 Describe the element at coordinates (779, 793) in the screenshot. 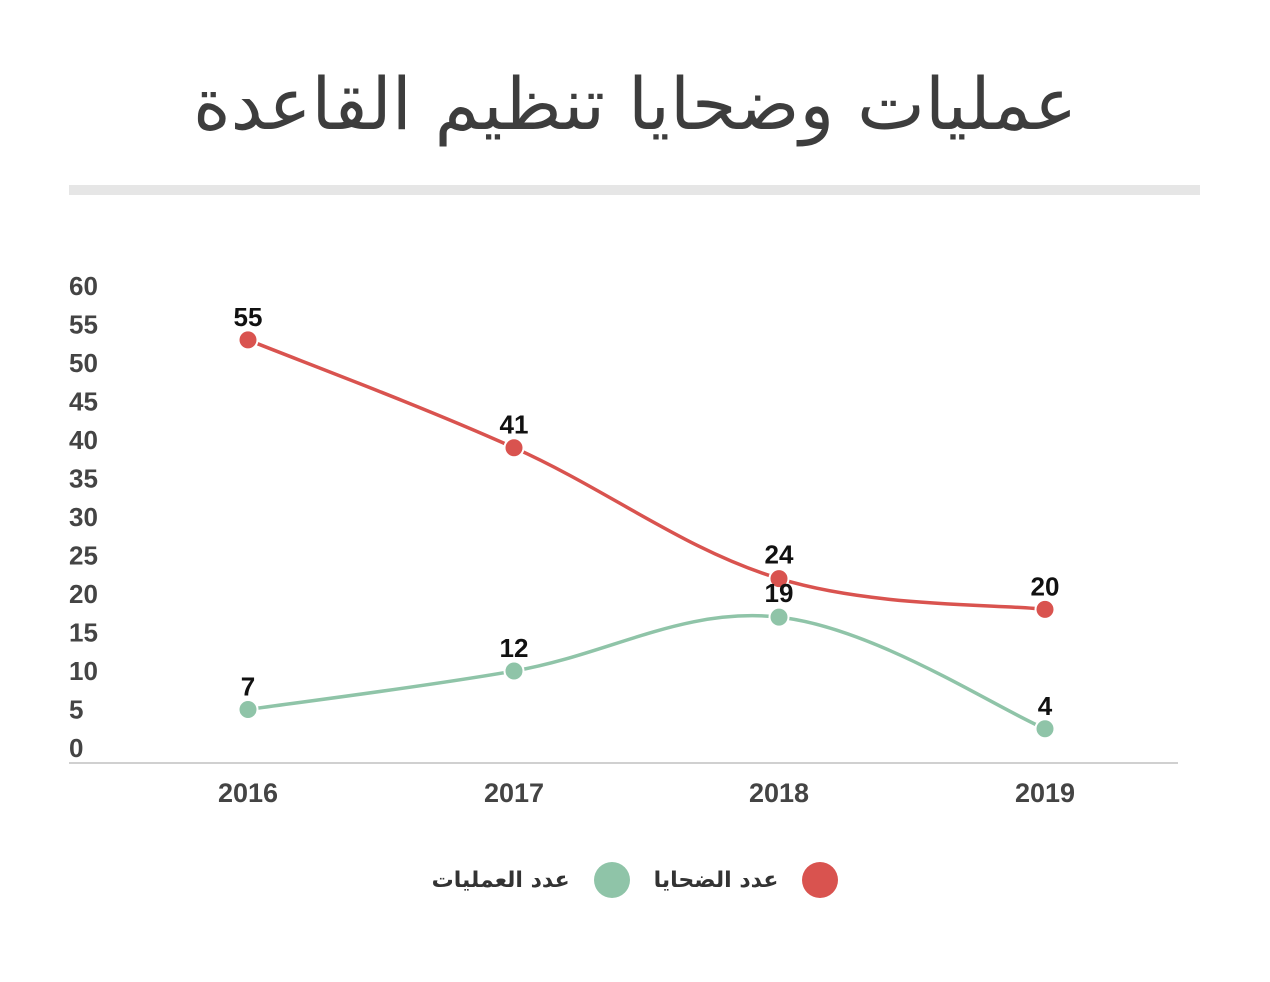

I see `x-tick-label: 2018` at that location.